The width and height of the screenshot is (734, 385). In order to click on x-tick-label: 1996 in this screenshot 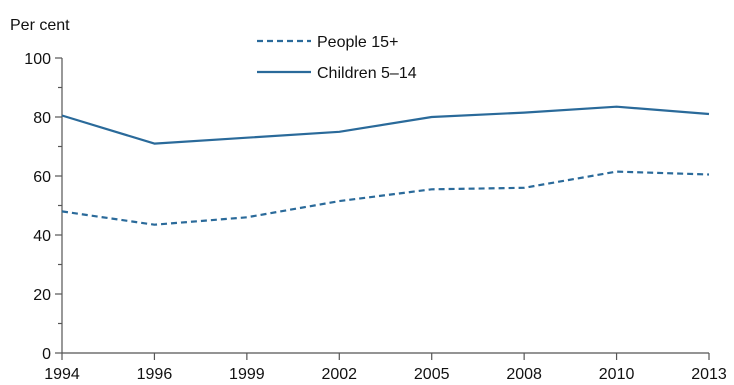, I will do `click(155, 374)`.